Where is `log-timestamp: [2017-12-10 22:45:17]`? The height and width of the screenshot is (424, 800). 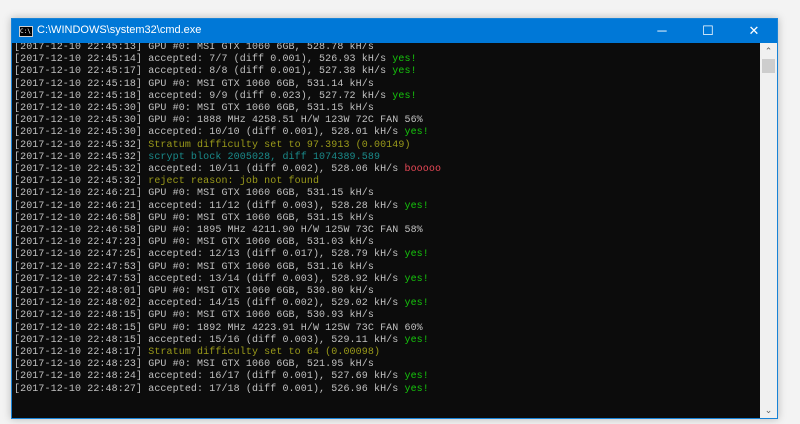
log-timestamp: [2017-12-10 22:45:17] is located at coordinates (78, 72).